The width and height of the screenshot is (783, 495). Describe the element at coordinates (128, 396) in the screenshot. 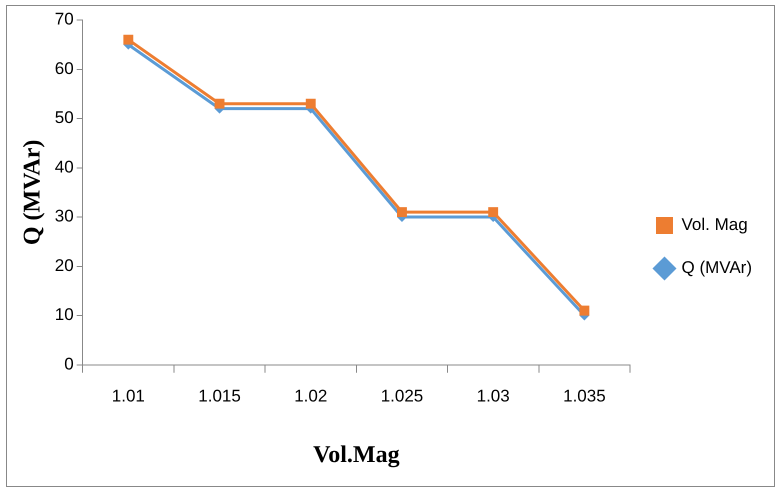

I see `x-tick-label: 1.01` at that location.